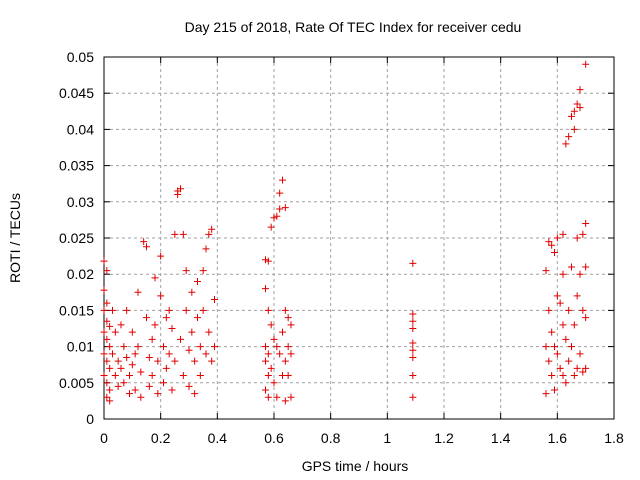 This screenshot has width=640, height=480. Describe the element at coordinates (331, 438) in the screenshot. I see `x-tick-label: 0.8` at that location.